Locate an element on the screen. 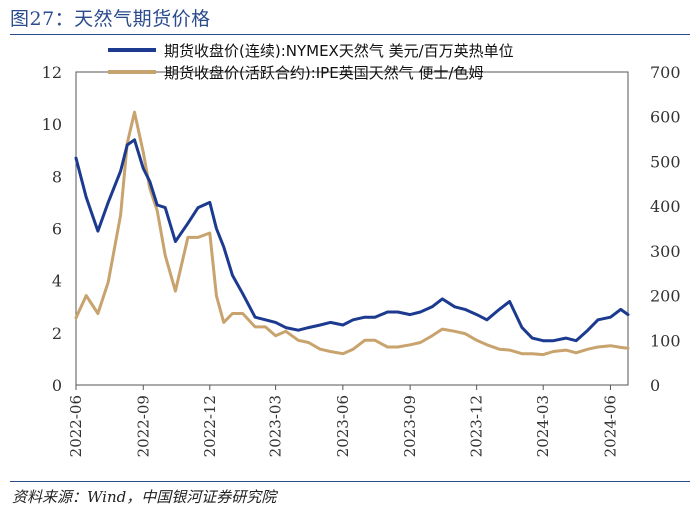  x-axis-tick-label: 2022-06 is located at coordinates (76, 426).